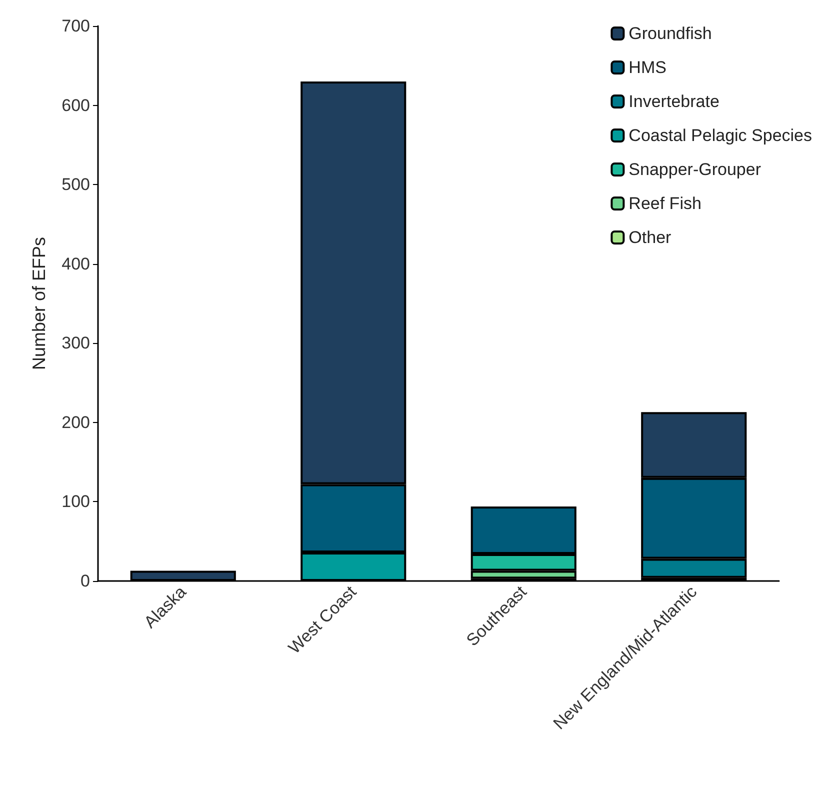 The image size is (827, 797). I want to click on y-tick-label: 100, so click(76, 502).